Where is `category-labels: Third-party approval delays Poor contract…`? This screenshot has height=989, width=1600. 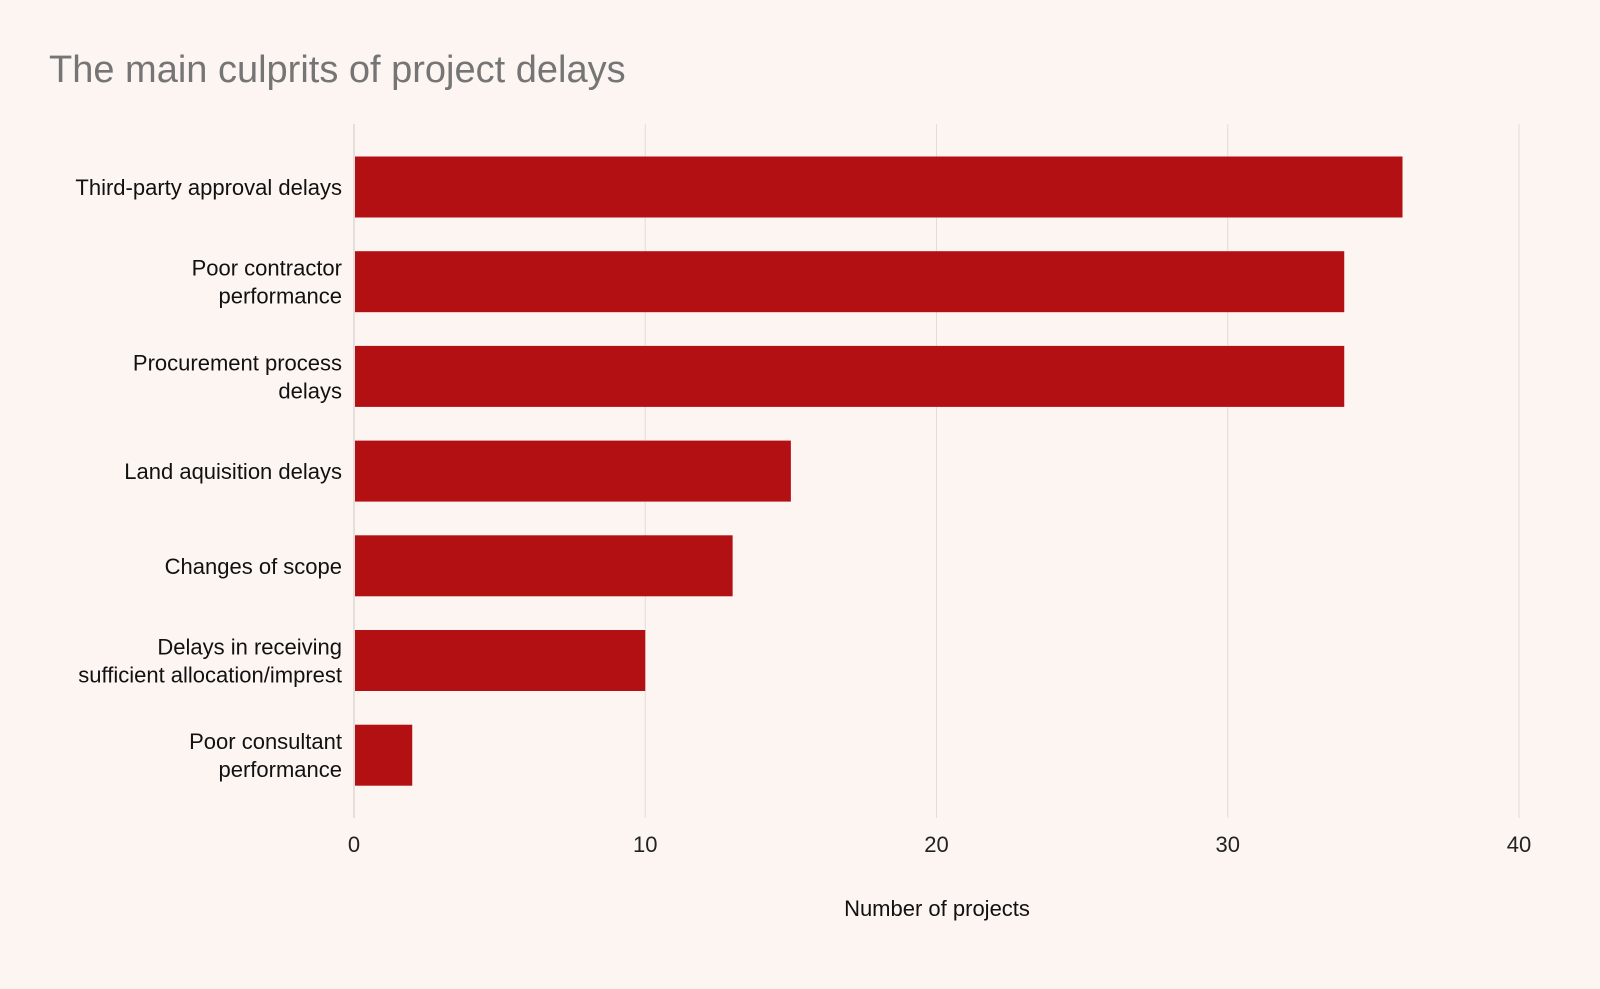 category-labels: Third-party approval delays Poor contract… is located at coordinates (208, 478).